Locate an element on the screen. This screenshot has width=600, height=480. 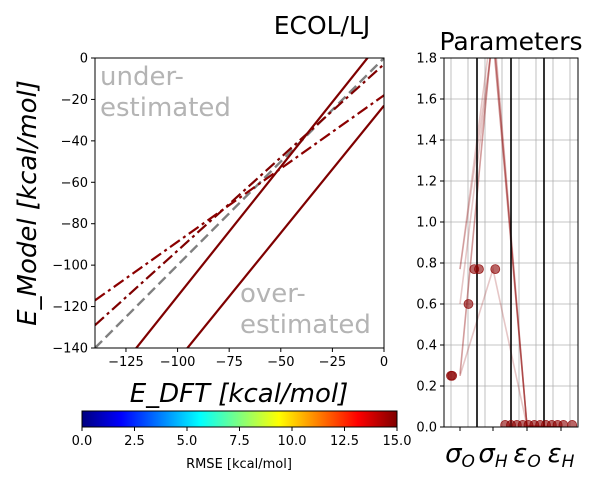
param-y-tick-label: 1.8 is located at coordinates (426, 59).